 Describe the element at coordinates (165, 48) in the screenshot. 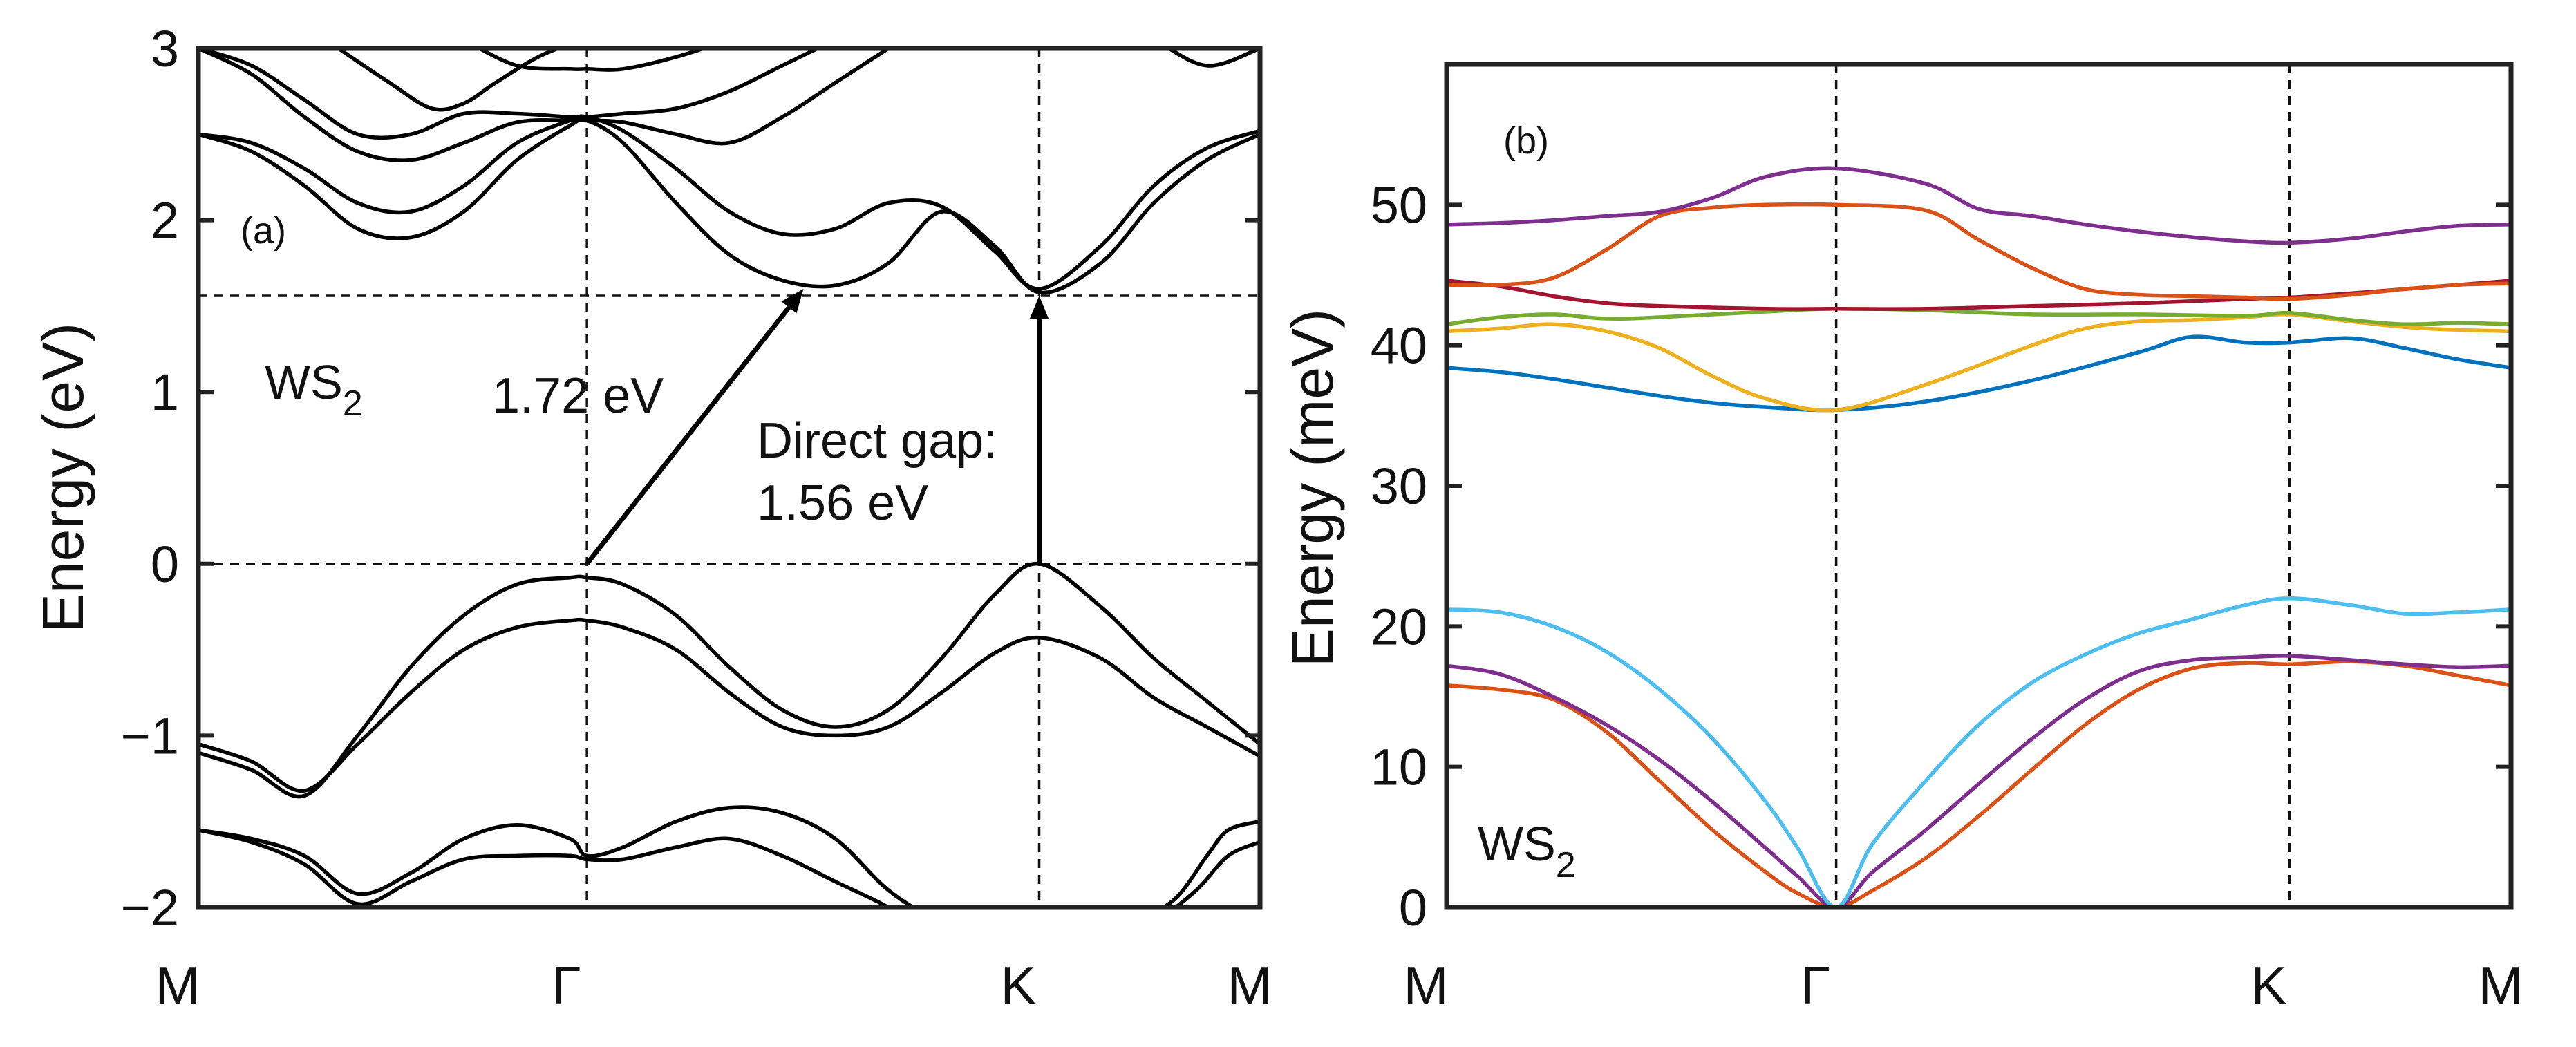

I see `panel-a-ytick-label-0: 3` at that location.